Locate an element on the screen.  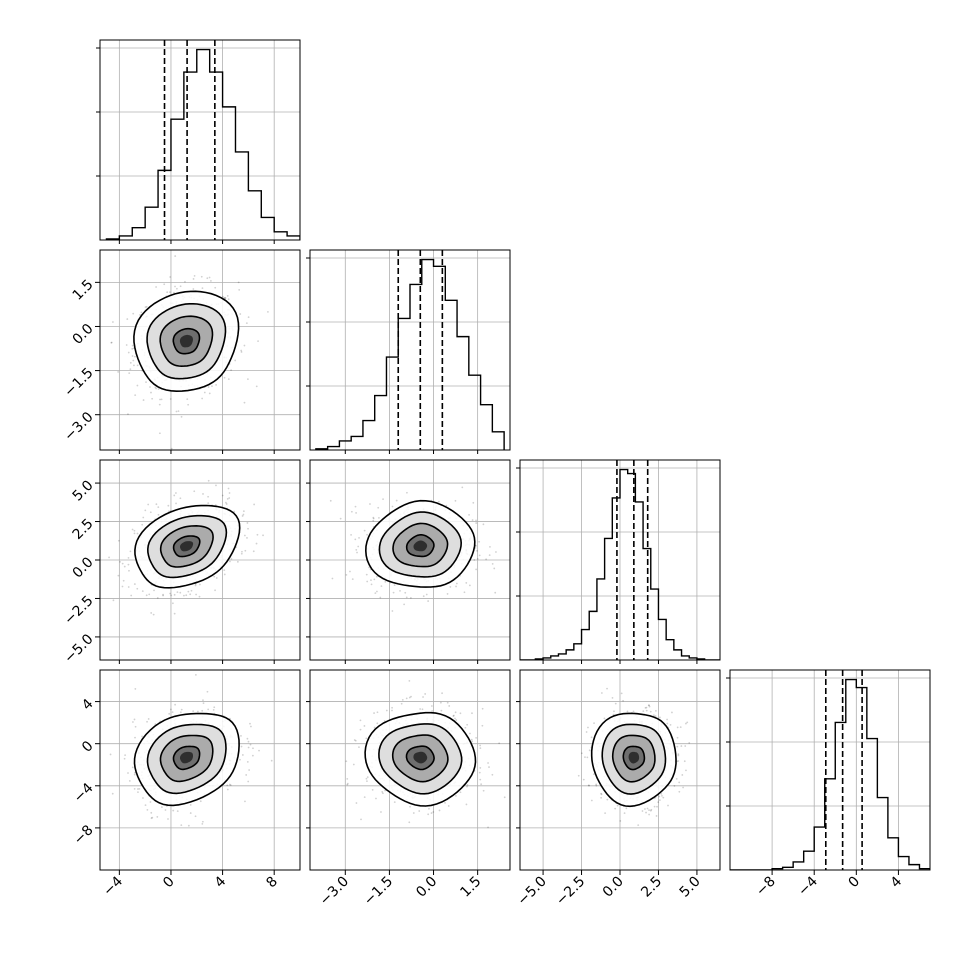
xtick-label-1-2: 0.0 is located at coordinates (426, 887).